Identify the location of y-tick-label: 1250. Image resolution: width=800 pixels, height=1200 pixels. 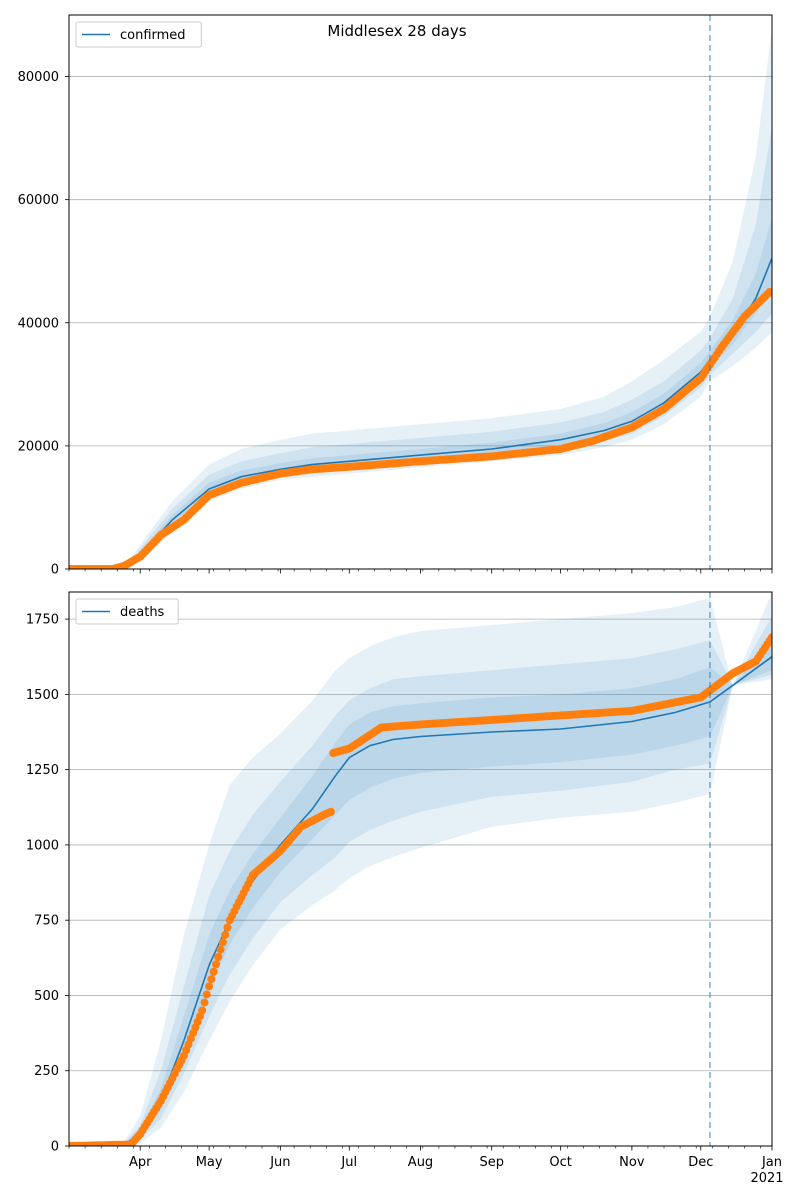
(42, 770).